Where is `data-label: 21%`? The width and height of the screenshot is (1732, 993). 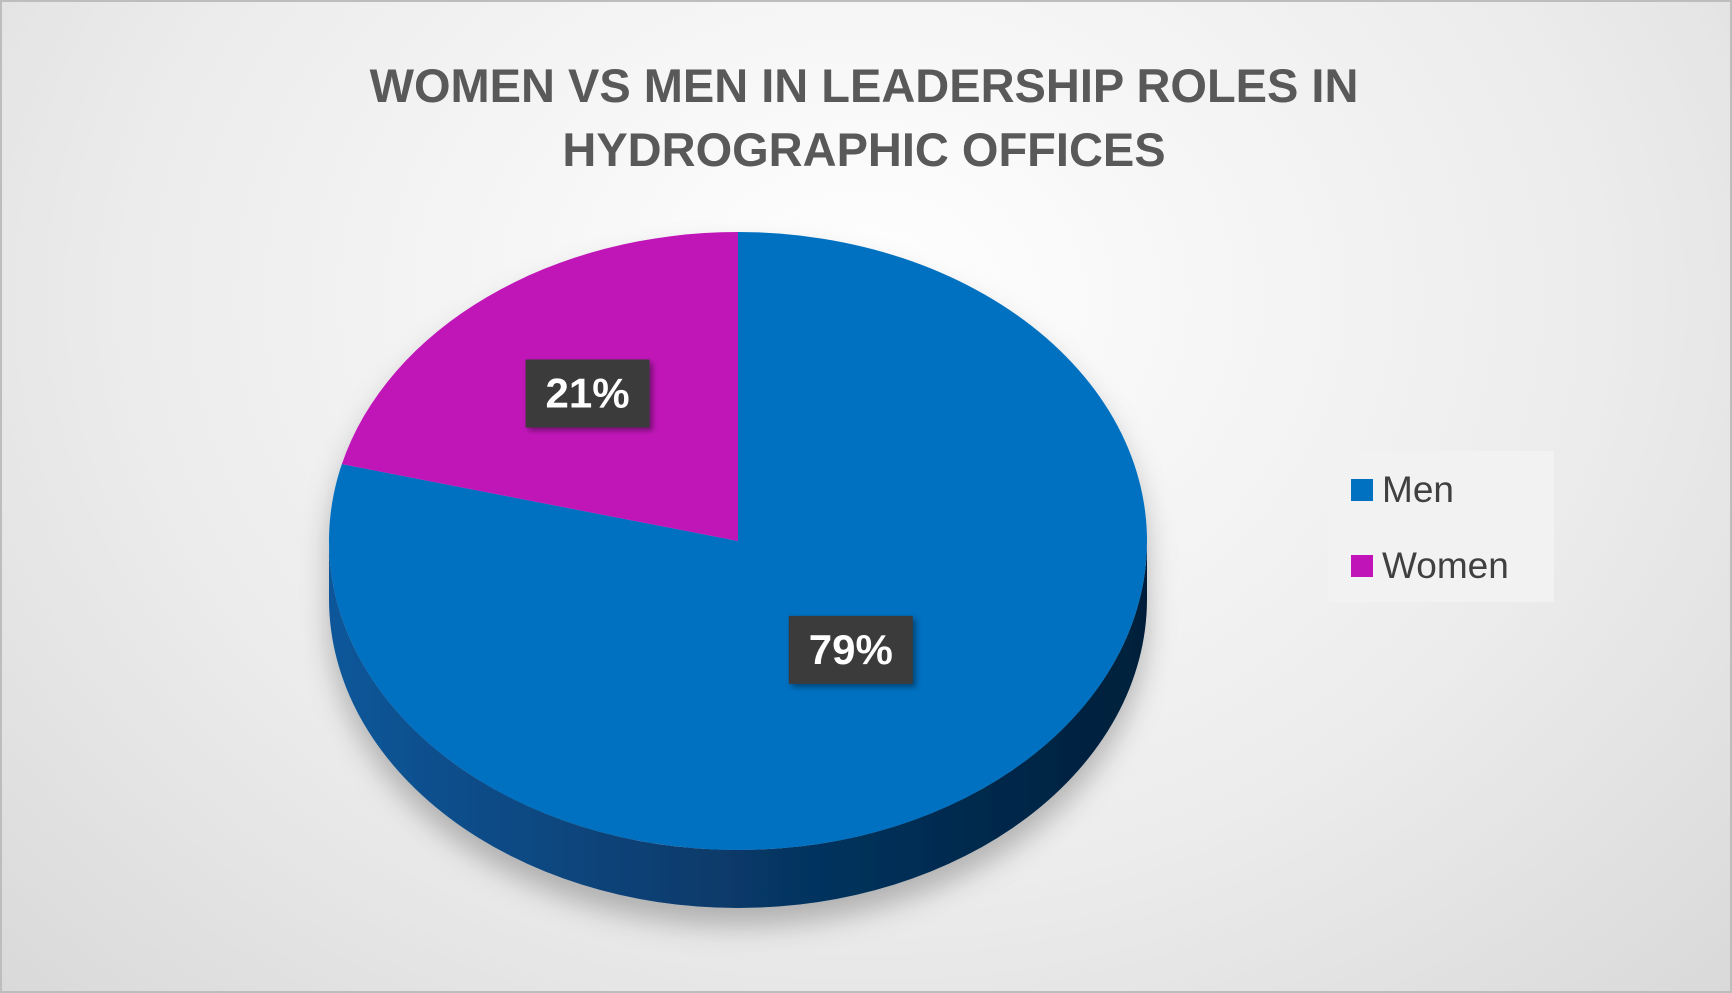
data-label: 21% is located at coordinates (588, 393).